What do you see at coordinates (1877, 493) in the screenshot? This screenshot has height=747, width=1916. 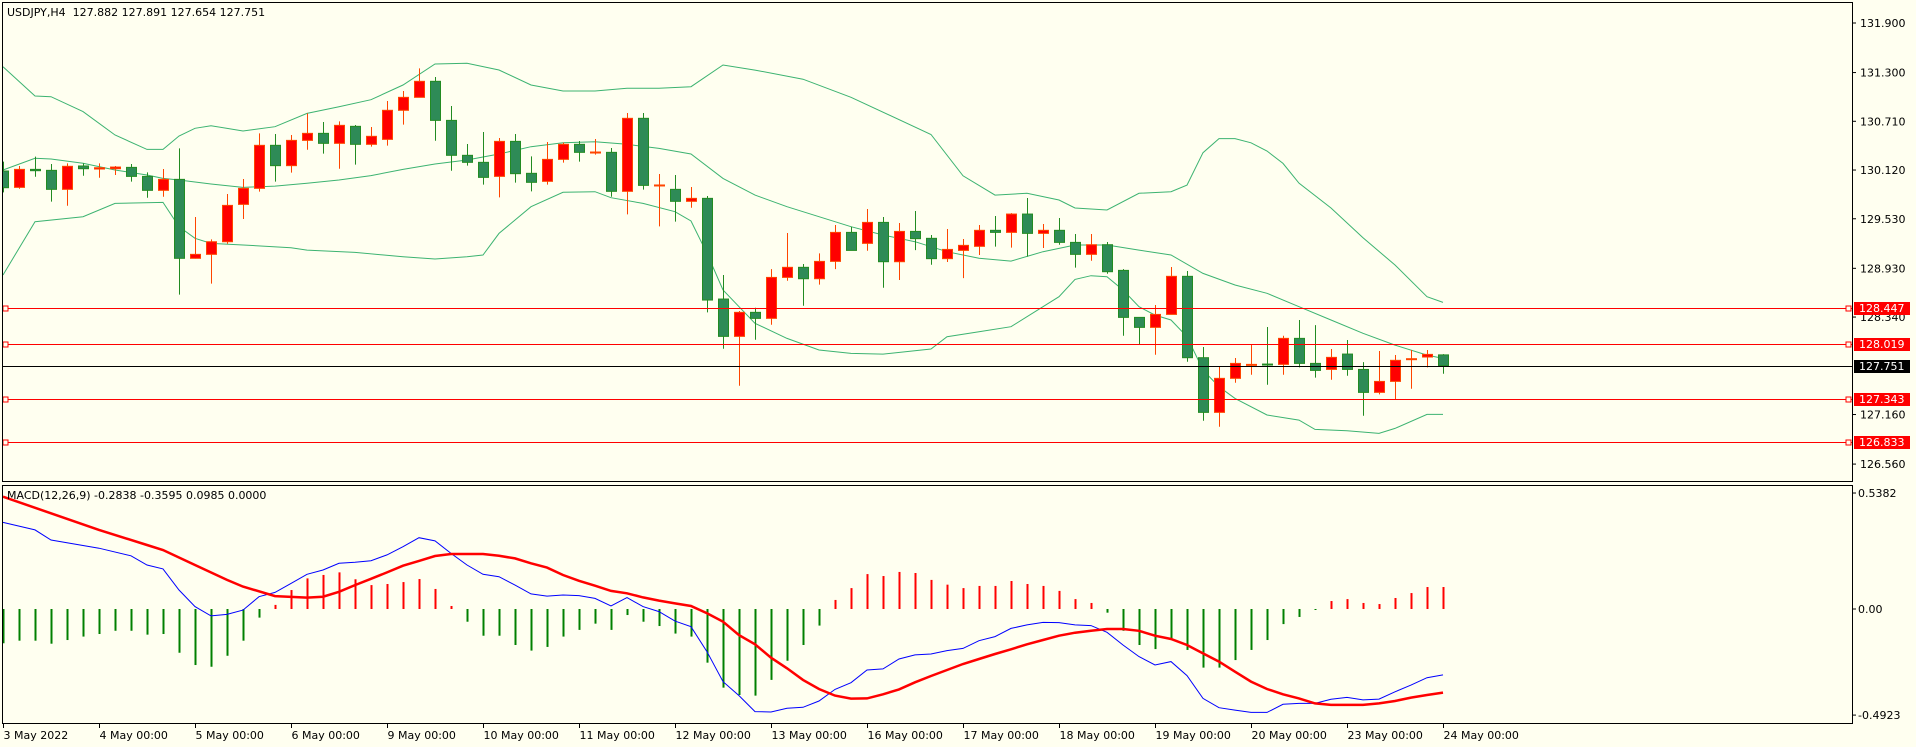 I see `macd-axis-label: 0.5382` at bounding box center [1877, 493].